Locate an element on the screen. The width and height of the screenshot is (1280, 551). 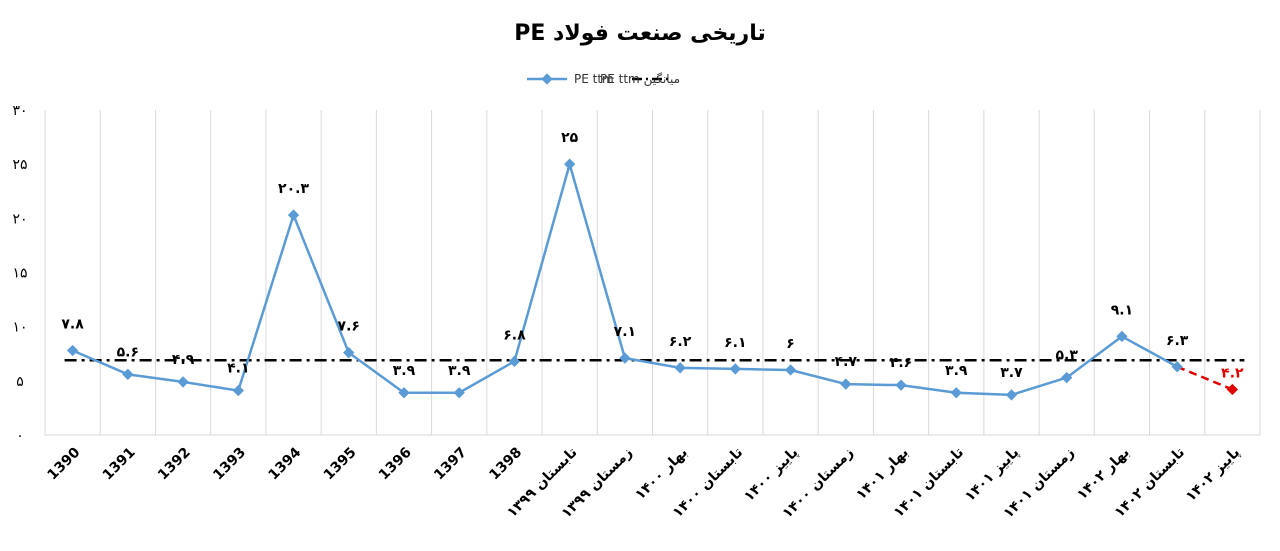
data-label: ۷.۸ is located at coordinates (72, 325).